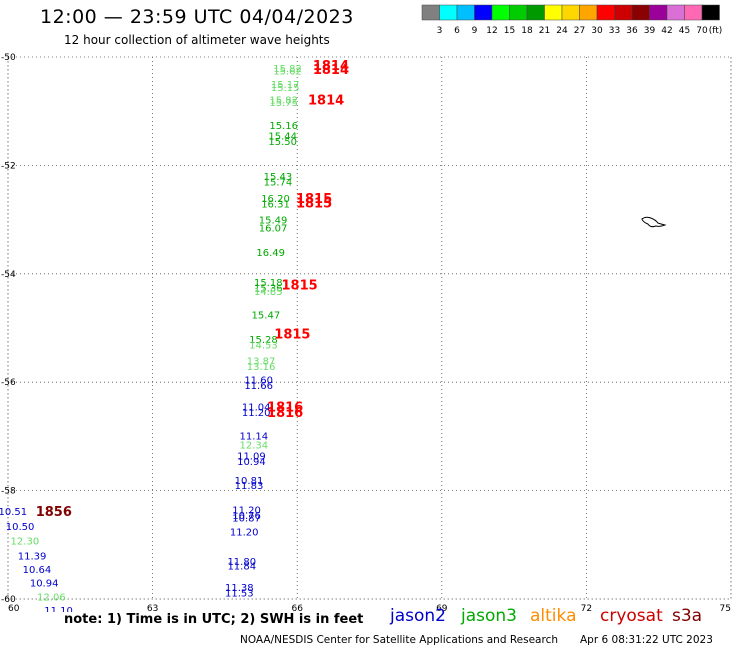  I want to click on color-scale-label: 30, so click(597, 31).